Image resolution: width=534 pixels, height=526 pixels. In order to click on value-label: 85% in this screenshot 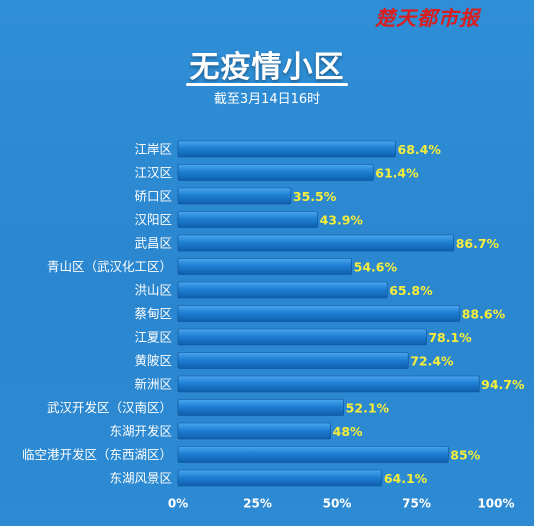, I will do `click(465, 455)`.